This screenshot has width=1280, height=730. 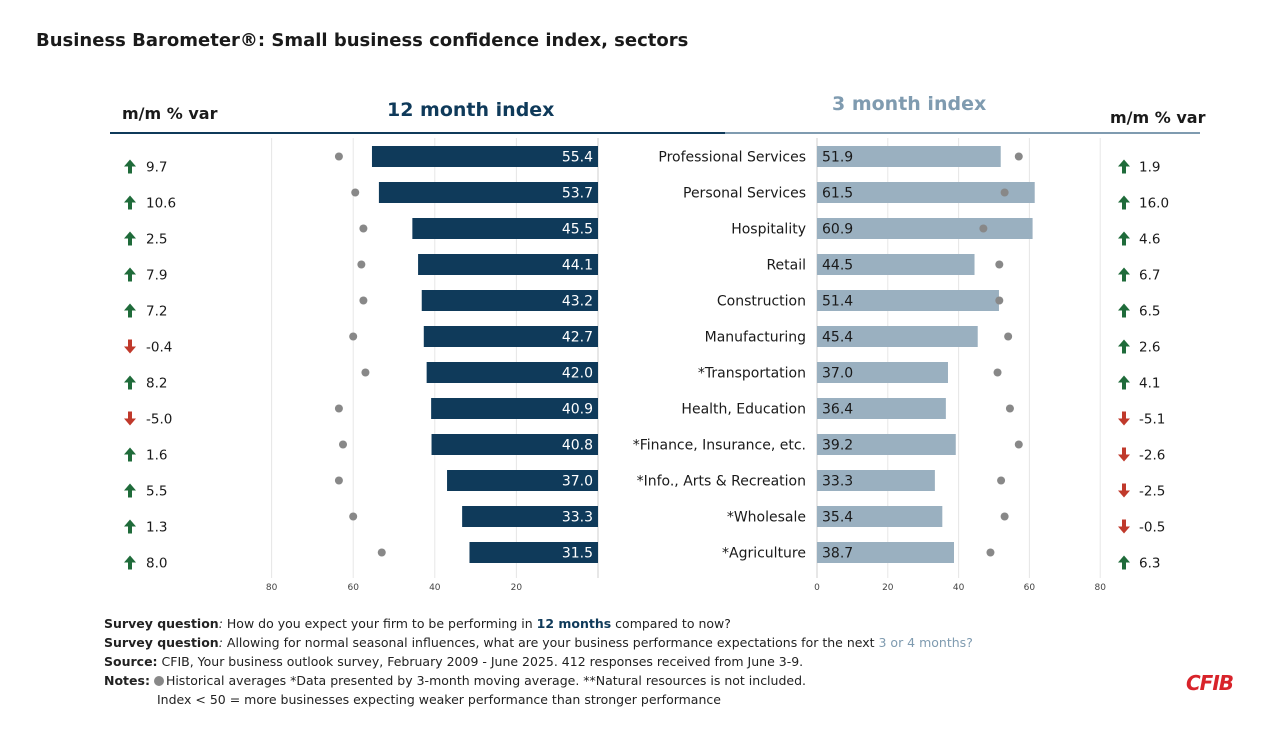 I want to click on bar-label-3m: 51.9, so click(x=837, y=158).